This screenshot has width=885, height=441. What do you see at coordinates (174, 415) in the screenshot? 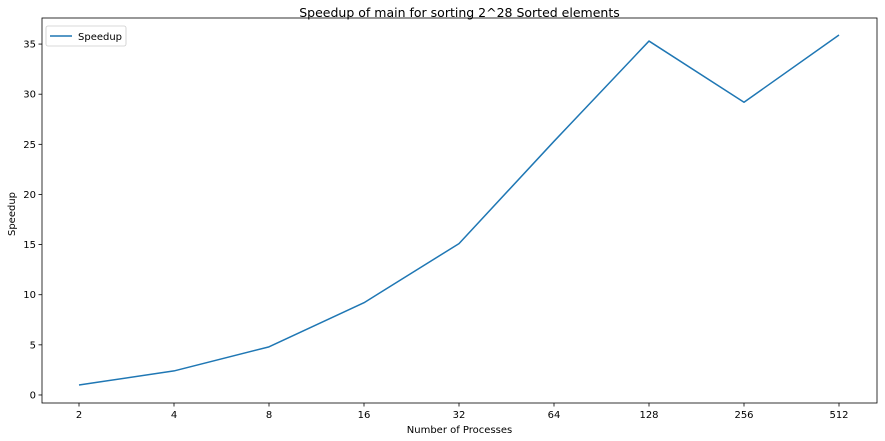
I see `x-tick-label: 4` at bounding box center [174, 415].